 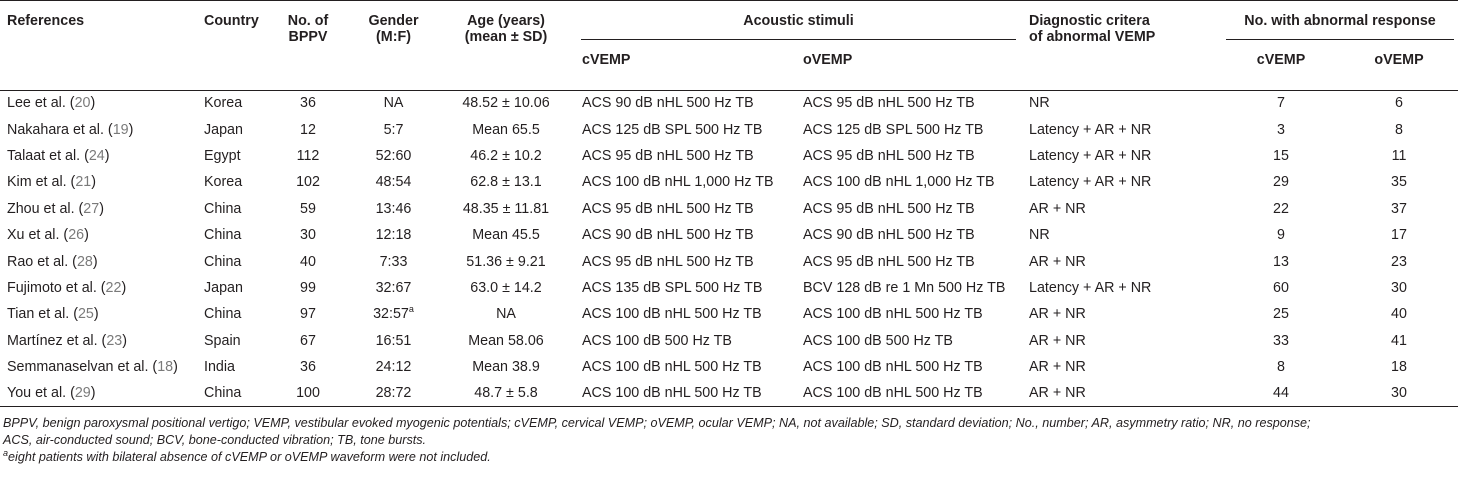 I want to click on citation-link: 29, so click(x=82, y=393).